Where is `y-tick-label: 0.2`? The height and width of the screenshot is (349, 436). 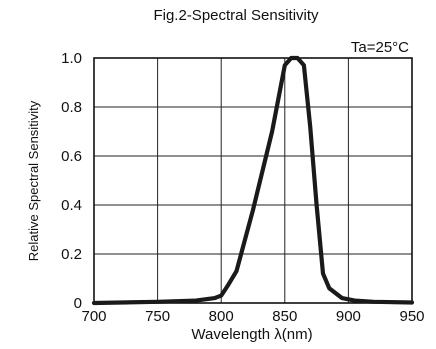
y-tick-label: 0.2 is located at coordinates (71, 254).